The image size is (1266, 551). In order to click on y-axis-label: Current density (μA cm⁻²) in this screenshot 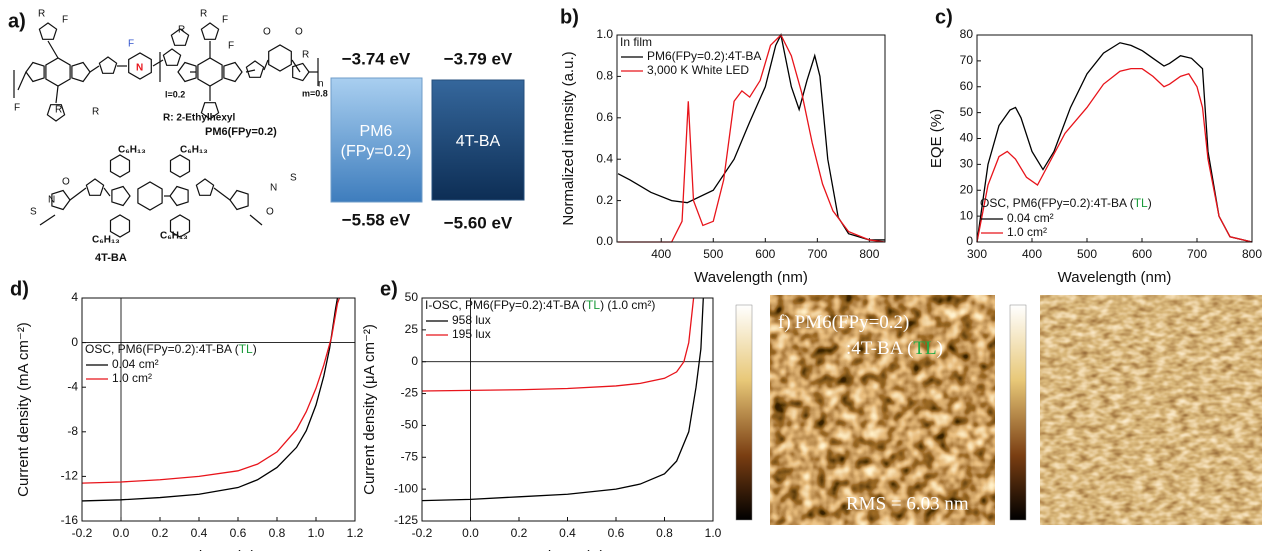, I will do `click(369, 409)`.